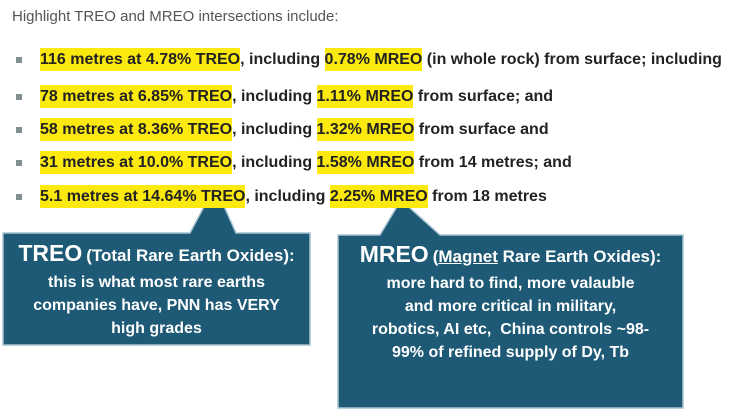 This screenshot has width=751, height=410. Describe the element at coordinates (487, 196) in the screenshot. I see `text: from 18 metres` at that location.